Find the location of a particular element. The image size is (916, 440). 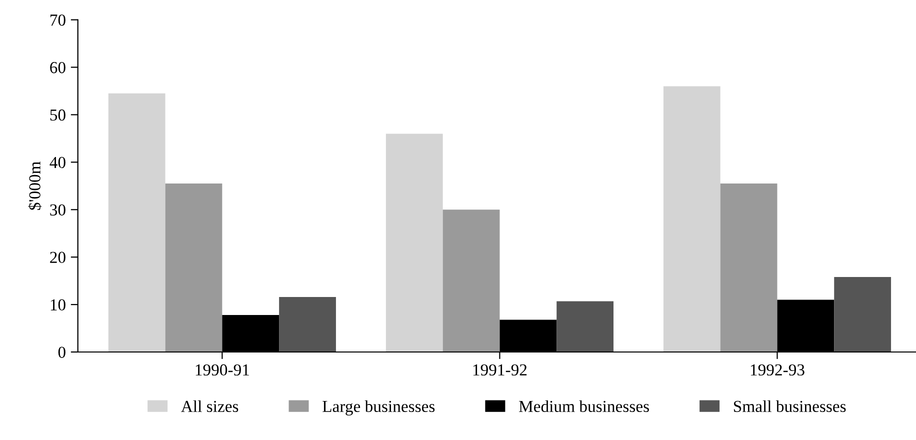

x-tick-label: 1991-92 is located at coordinates (500, 370).